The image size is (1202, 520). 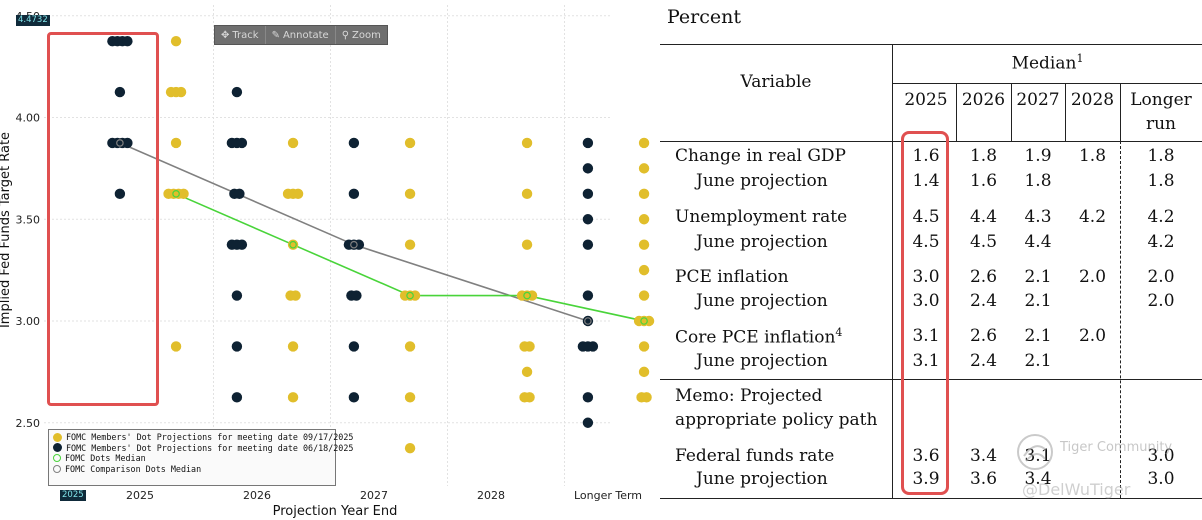 I want to click on memo-label: appropriate policy path, so click(x=776, y=420).